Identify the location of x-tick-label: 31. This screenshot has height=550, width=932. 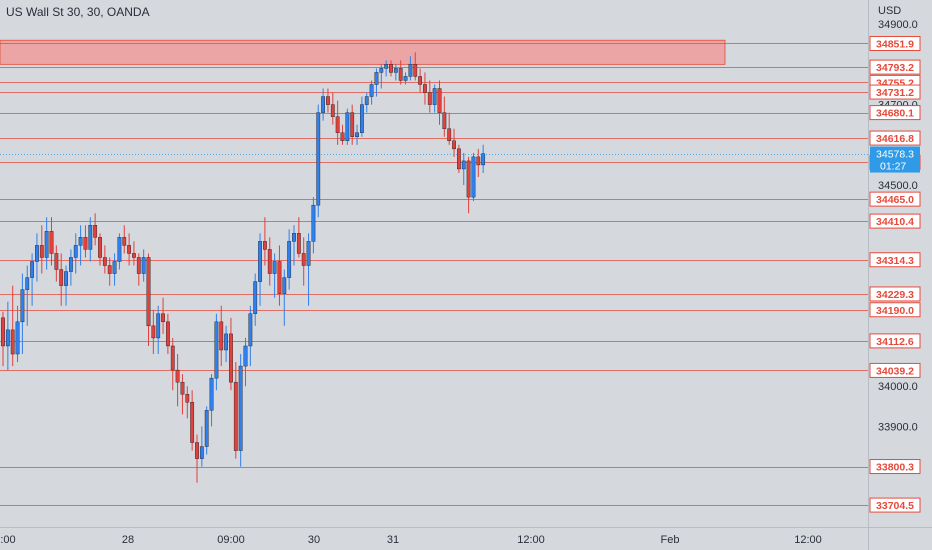
(393, 540).